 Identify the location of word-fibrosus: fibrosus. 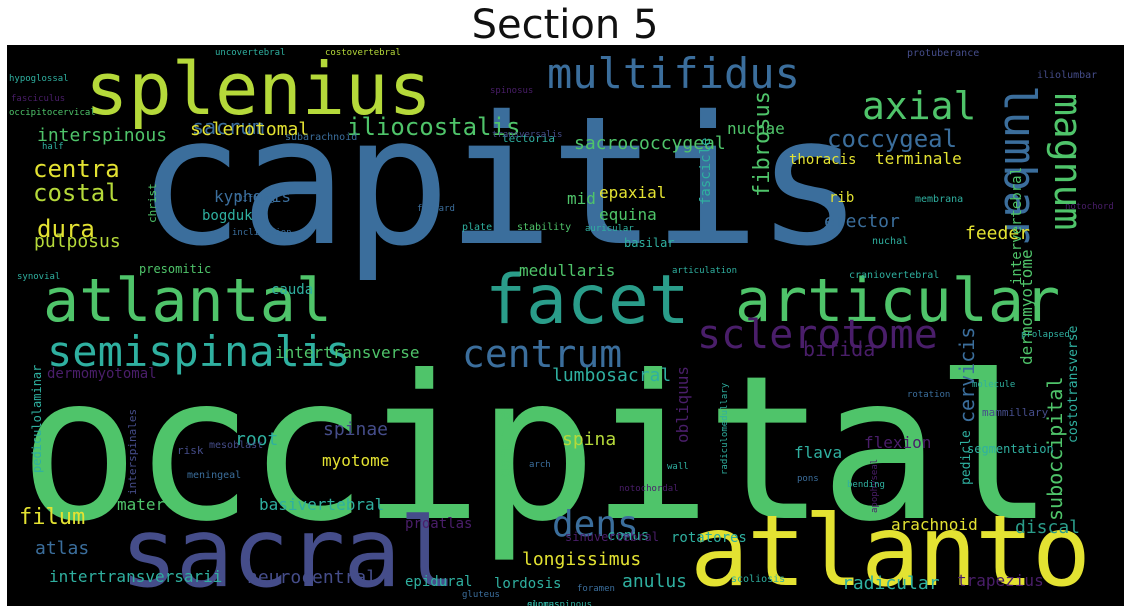
(762, 144).